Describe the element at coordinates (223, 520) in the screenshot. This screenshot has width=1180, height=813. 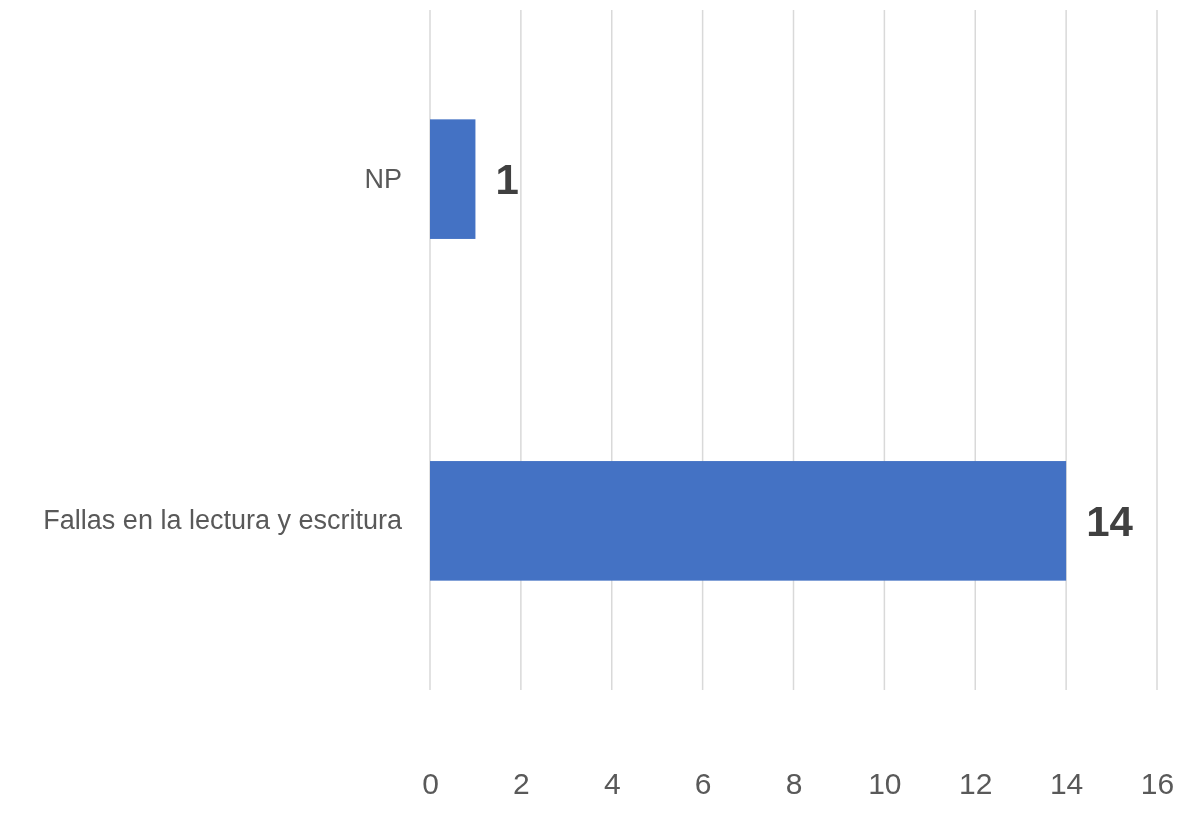
I see `y-tick-label: Fallas en la lectura y escritura` at that location.